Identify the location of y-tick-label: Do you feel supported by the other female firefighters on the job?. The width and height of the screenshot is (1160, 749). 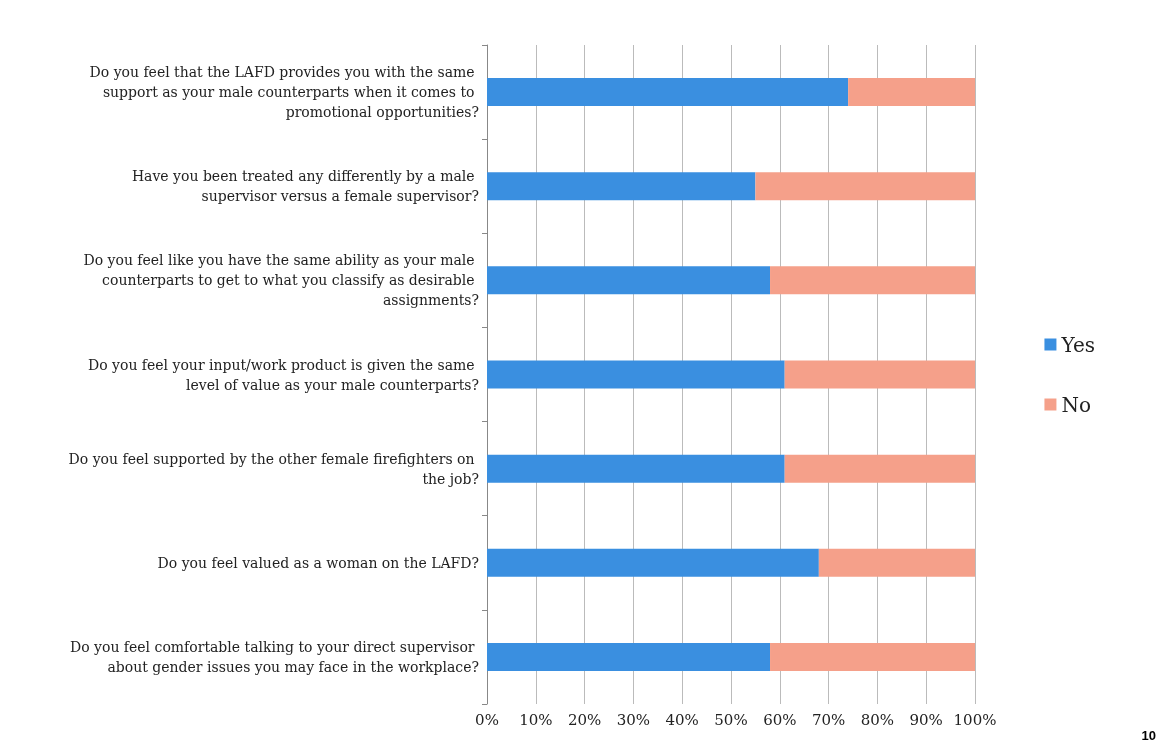
(273, 468).